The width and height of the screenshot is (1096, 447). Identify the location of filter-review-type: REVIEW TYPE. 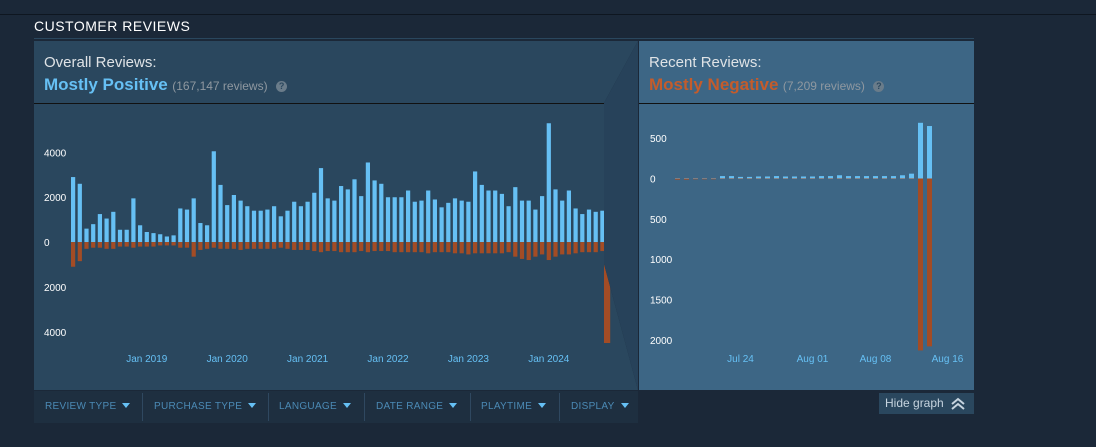
(88, 407).